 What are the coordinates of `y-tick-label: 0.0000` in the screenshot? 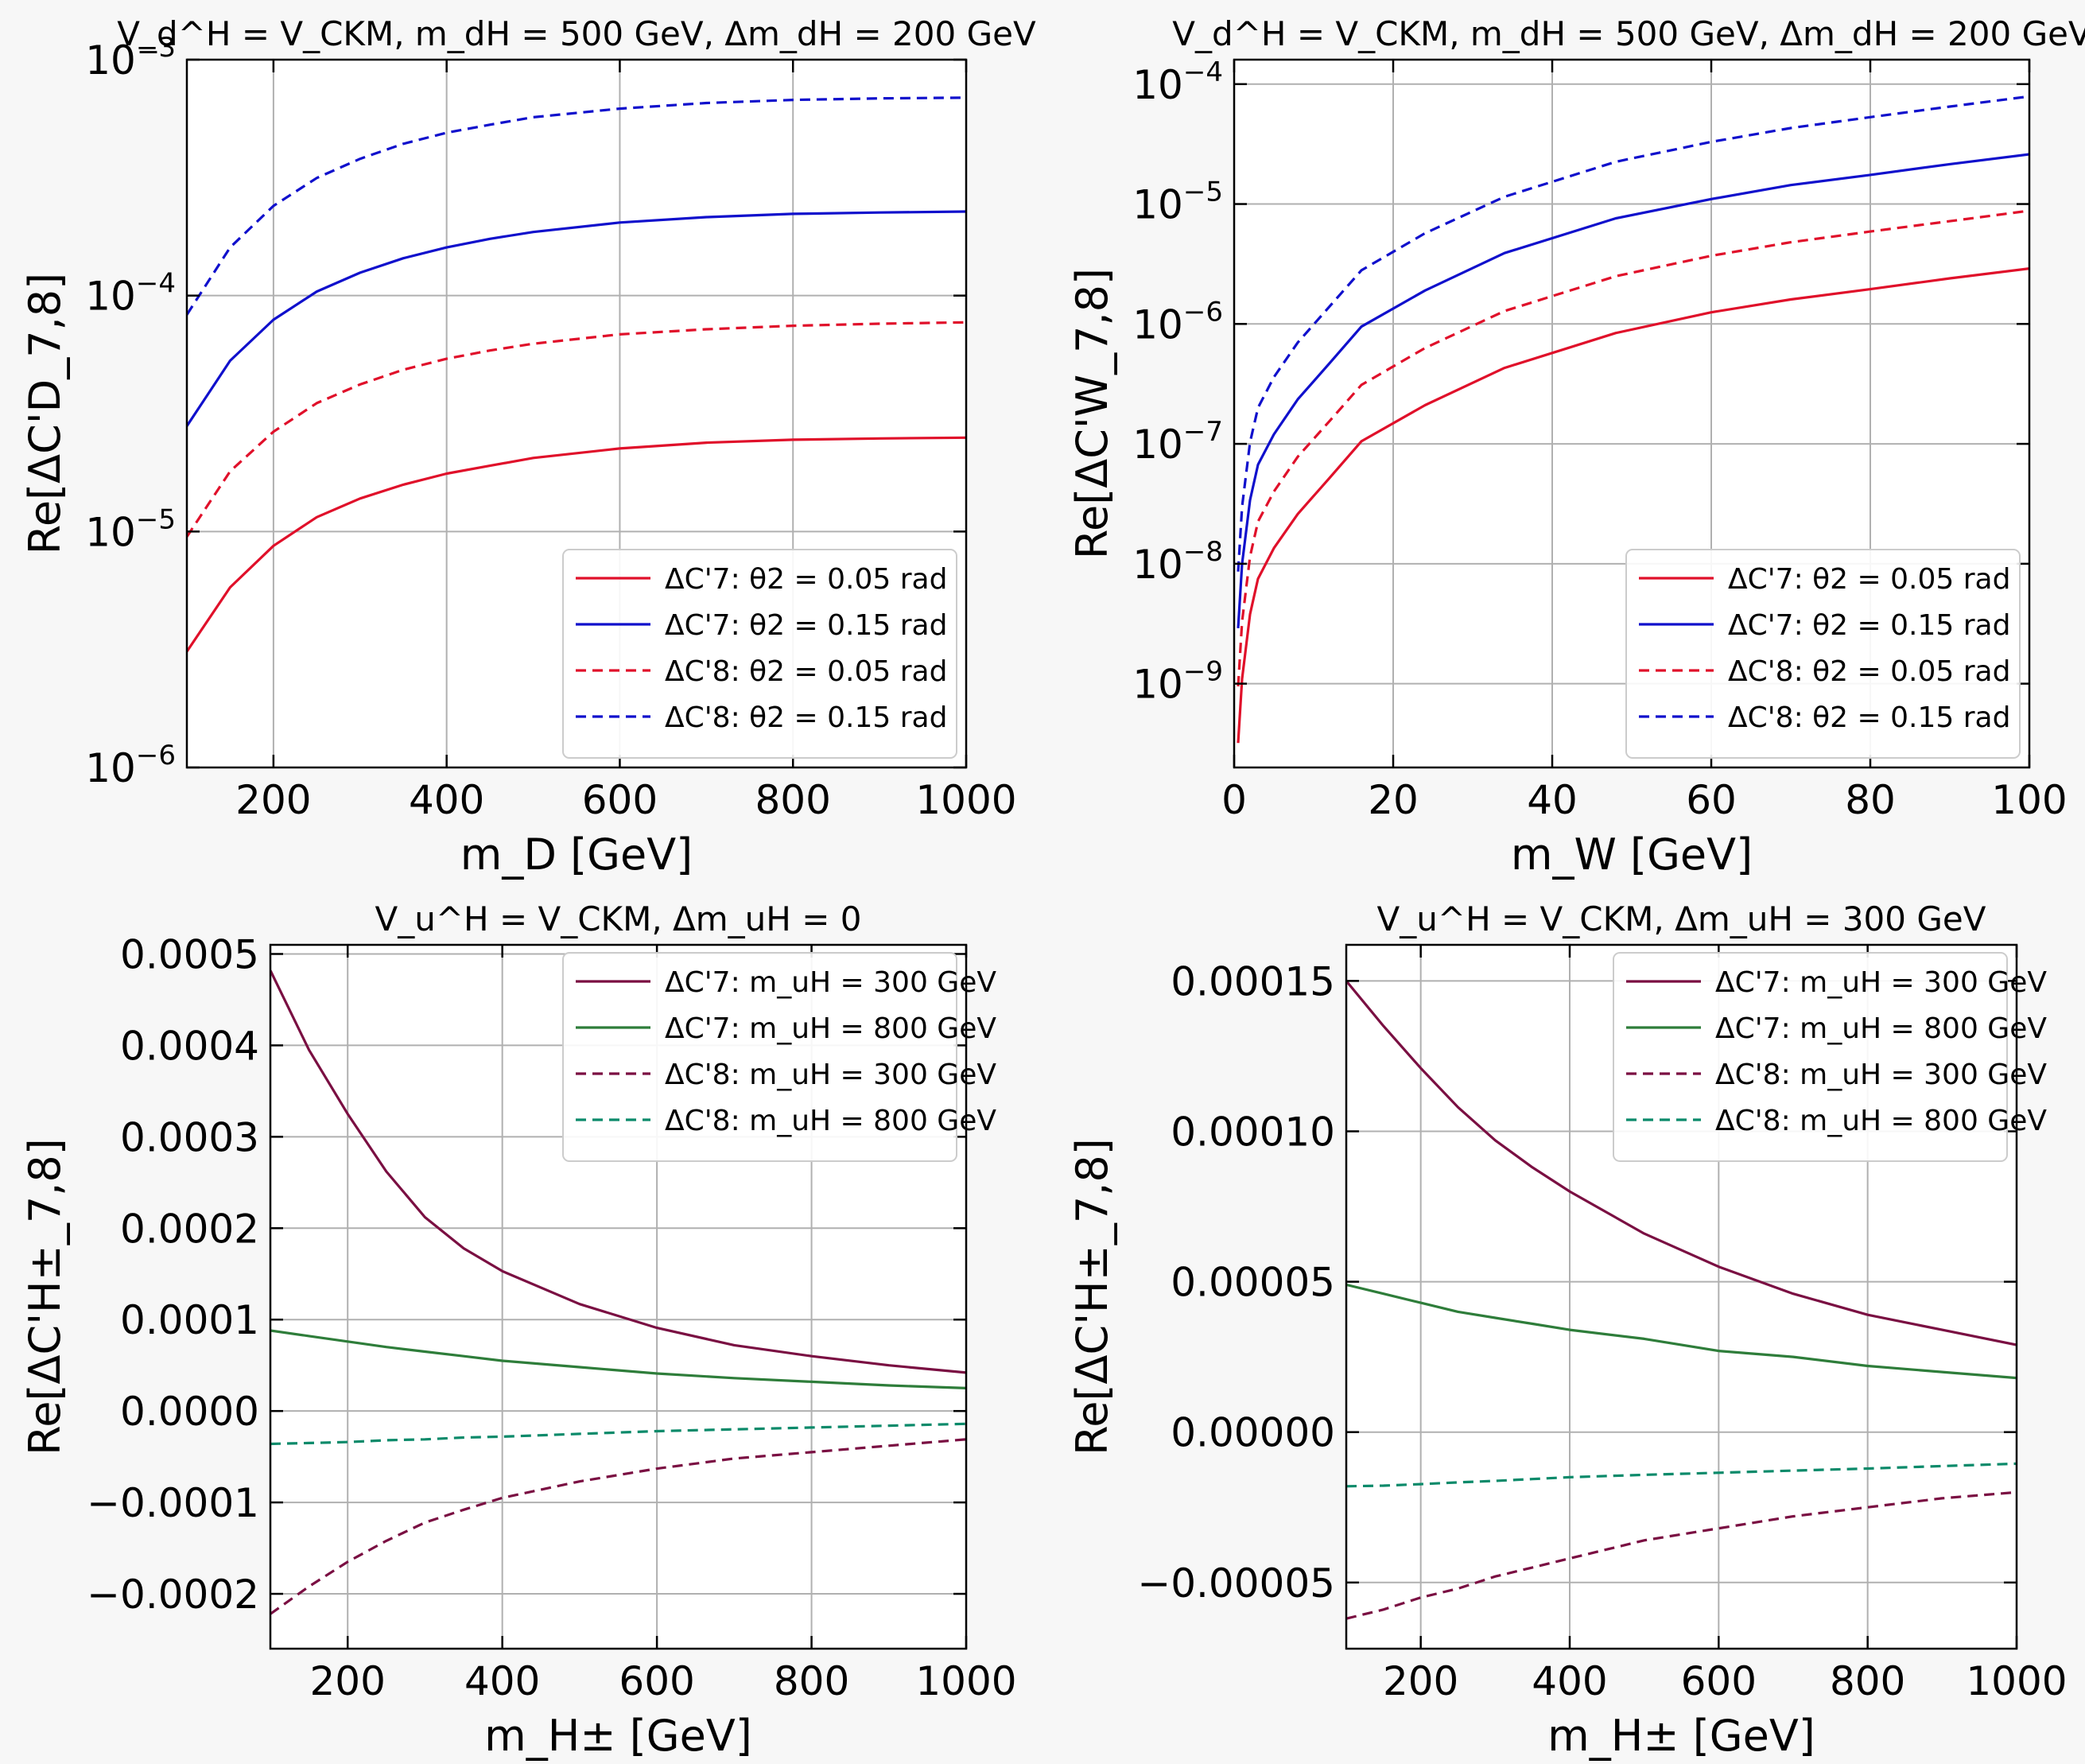 It's located at (190, 1412).